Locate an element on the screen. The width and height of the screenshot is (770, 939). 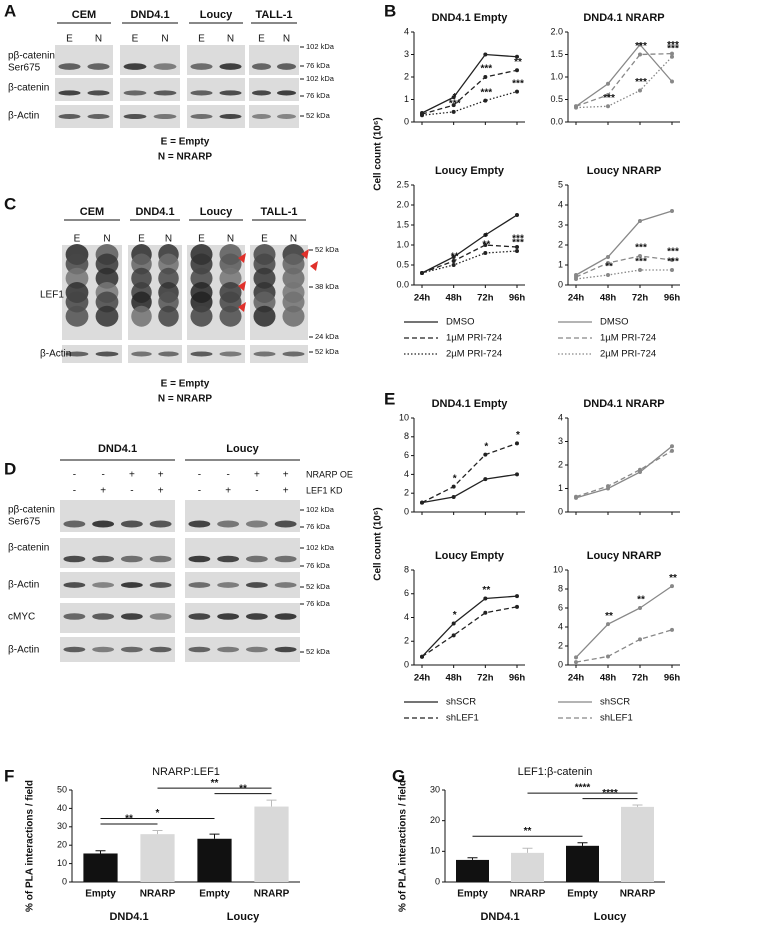
x-tick-label: 48h is located at coordinates (608, 298).